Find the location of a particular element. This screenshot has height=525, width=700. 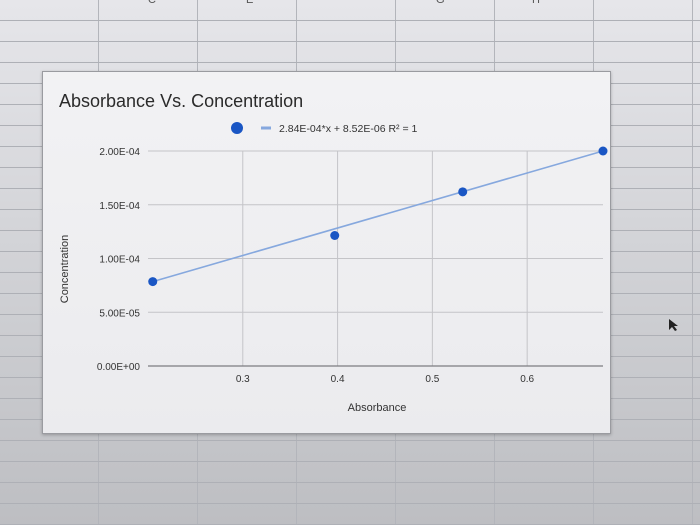

x-tick-label: 0.5 is located at coordinates (432, 379).